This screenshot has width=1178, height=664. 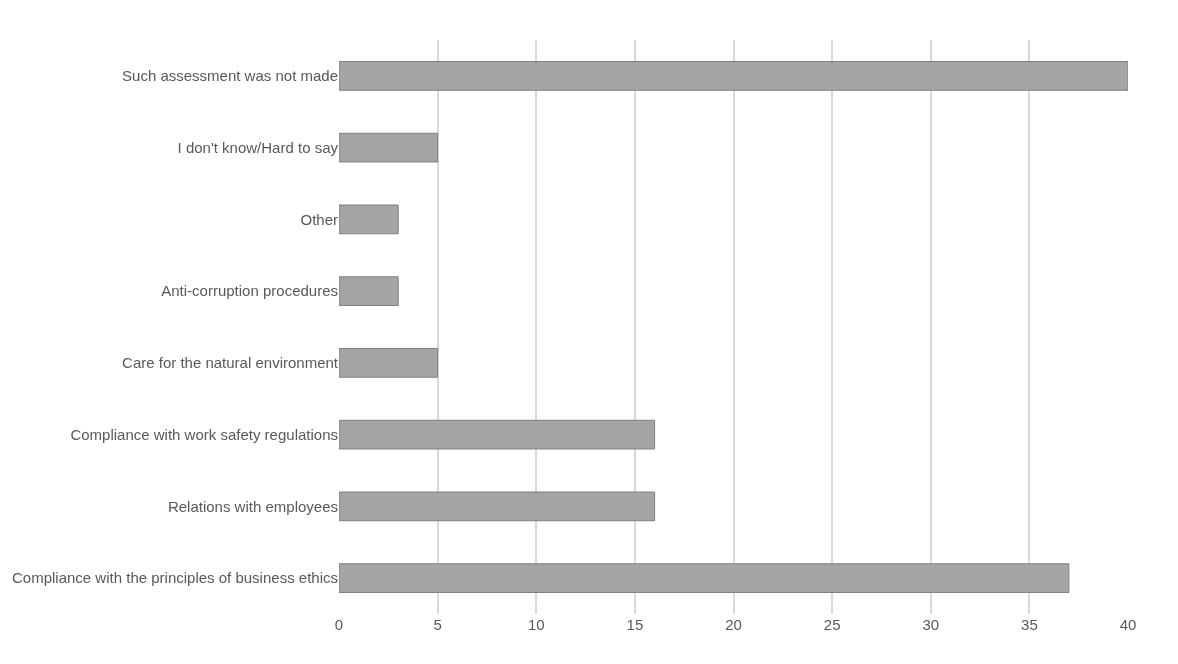 I want to click on y-tick-label: Care for the natural environment, so click(x=230, y=363).